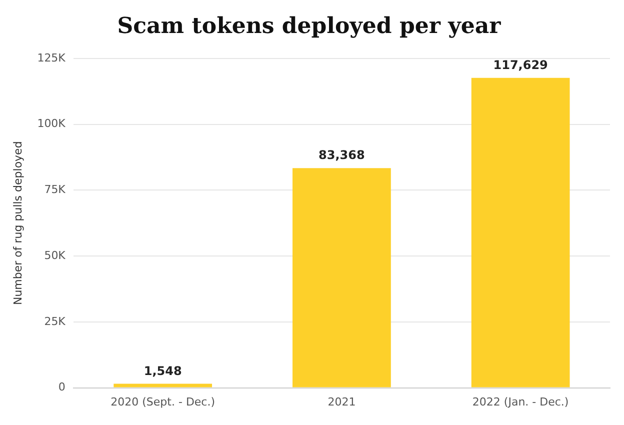 This screenshot has width=624, height=425. Describe the element at coordinates (17, 223) in the screenshot. I see `y-axis-title: Number of rug pulls deployed` at that location.